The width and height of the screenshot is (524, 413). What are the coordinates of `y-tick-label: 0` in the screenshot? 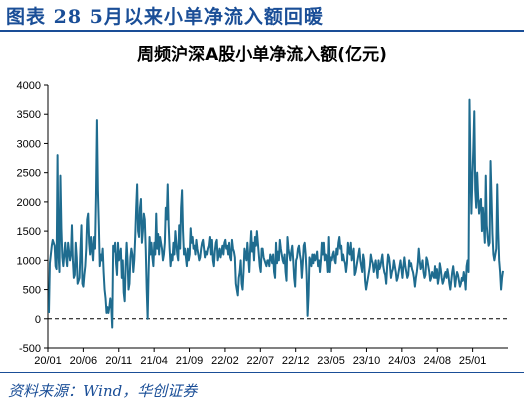 It's located at (38, 320).